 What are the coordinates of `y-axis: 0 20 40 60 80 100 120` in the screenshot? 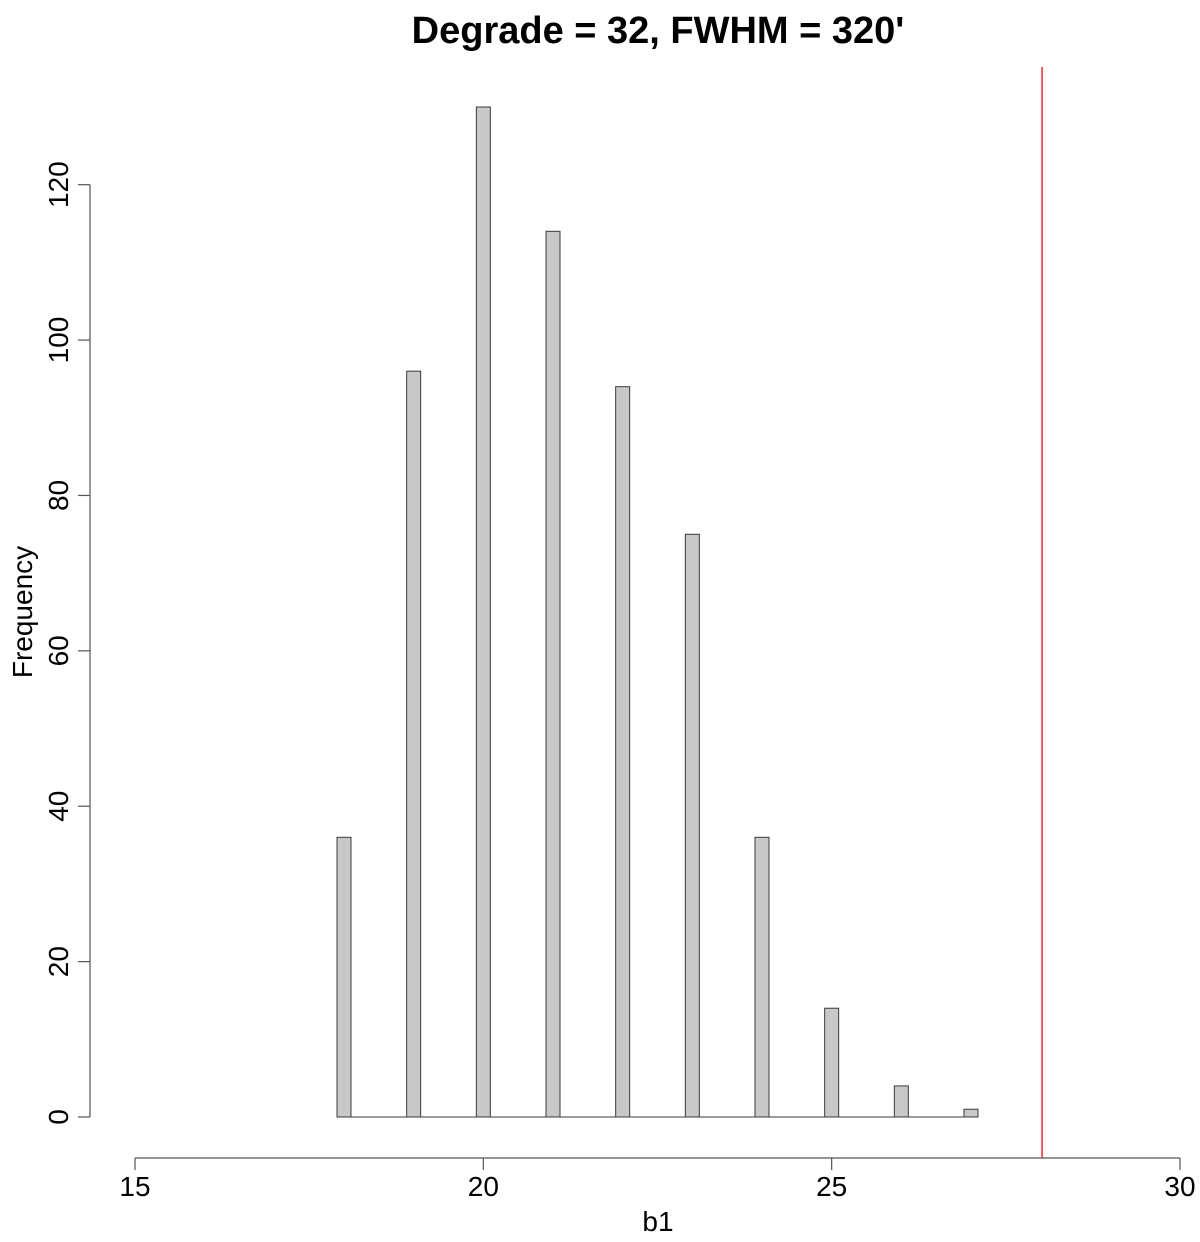 It's located at (67, 643).